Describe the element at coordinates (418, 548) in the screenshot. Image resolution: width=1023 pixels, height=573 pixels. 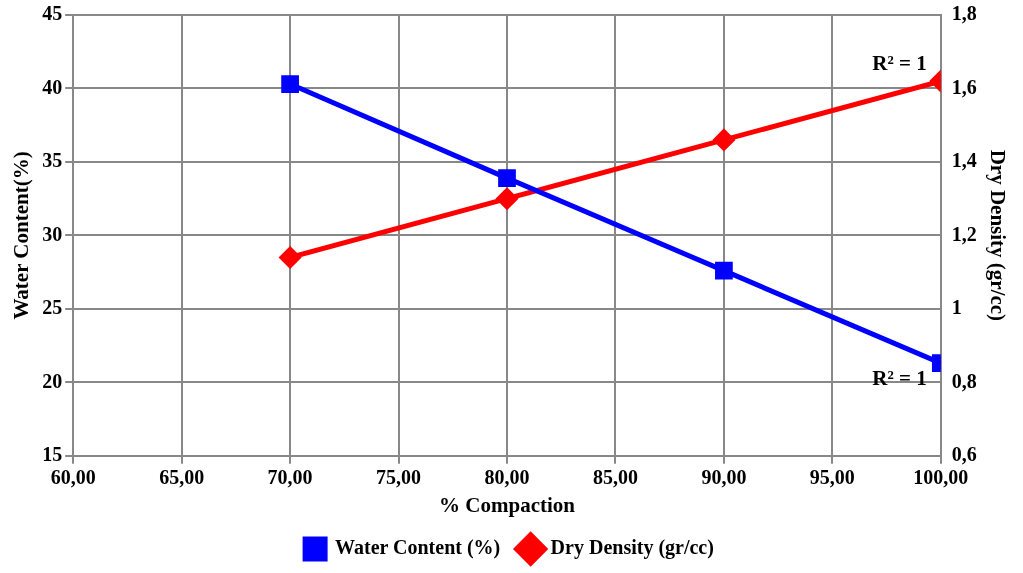
I see `legend-label: Water Content (%)` at that location.